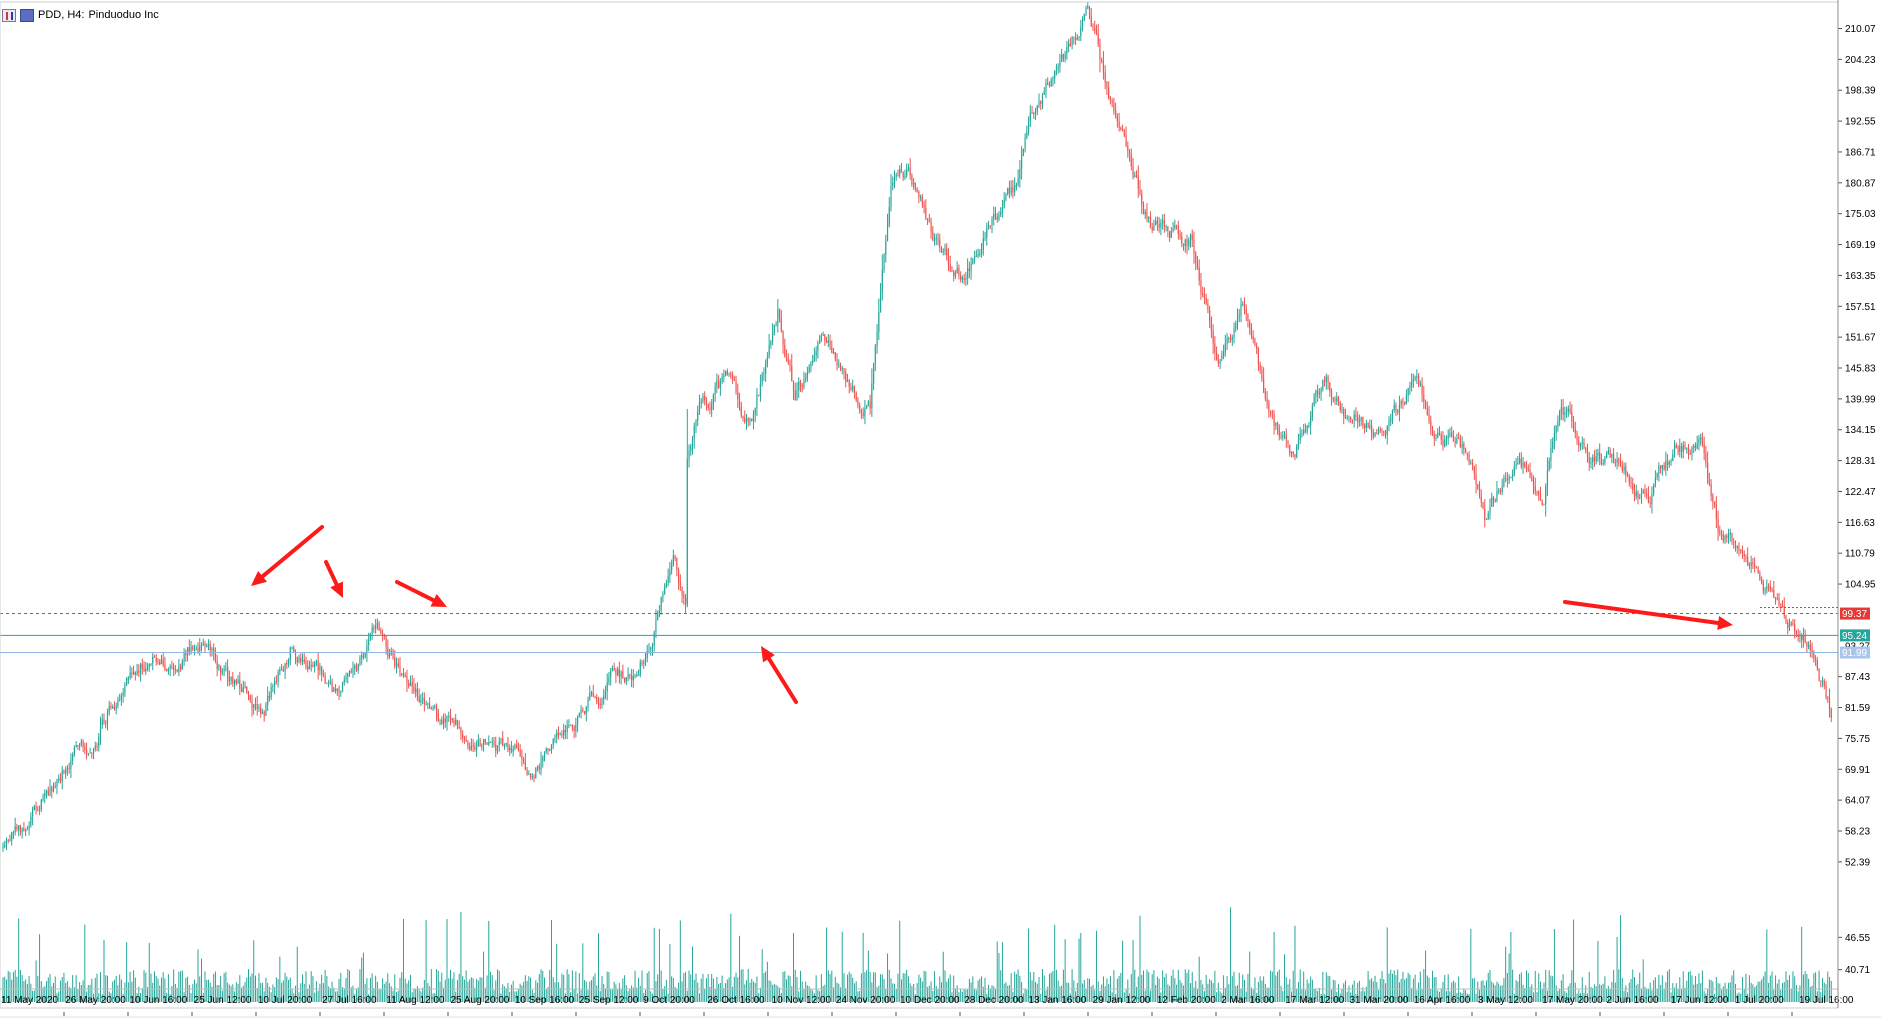  What do you see at coordinates (1860, 214) in the screenshot?
I see `price-tick-label: 175.03` at bounding box center [1860, 214].